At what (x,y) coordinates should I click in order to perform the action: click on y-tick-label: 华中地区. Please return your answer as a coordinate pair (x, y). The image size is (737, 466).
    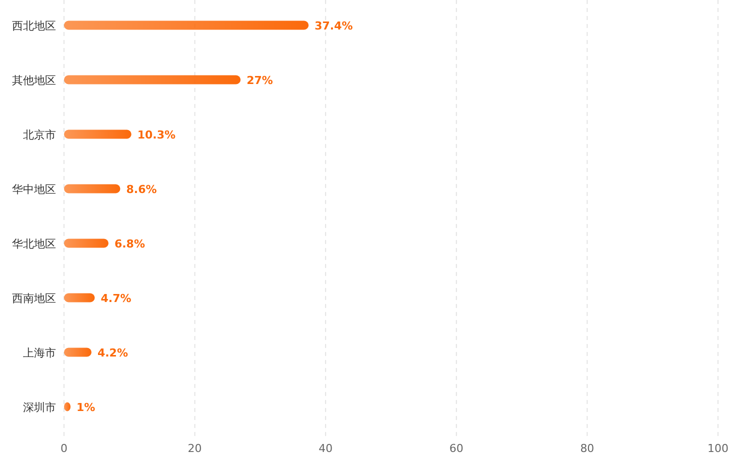
    Looking at the image, I should click on (34, 189).